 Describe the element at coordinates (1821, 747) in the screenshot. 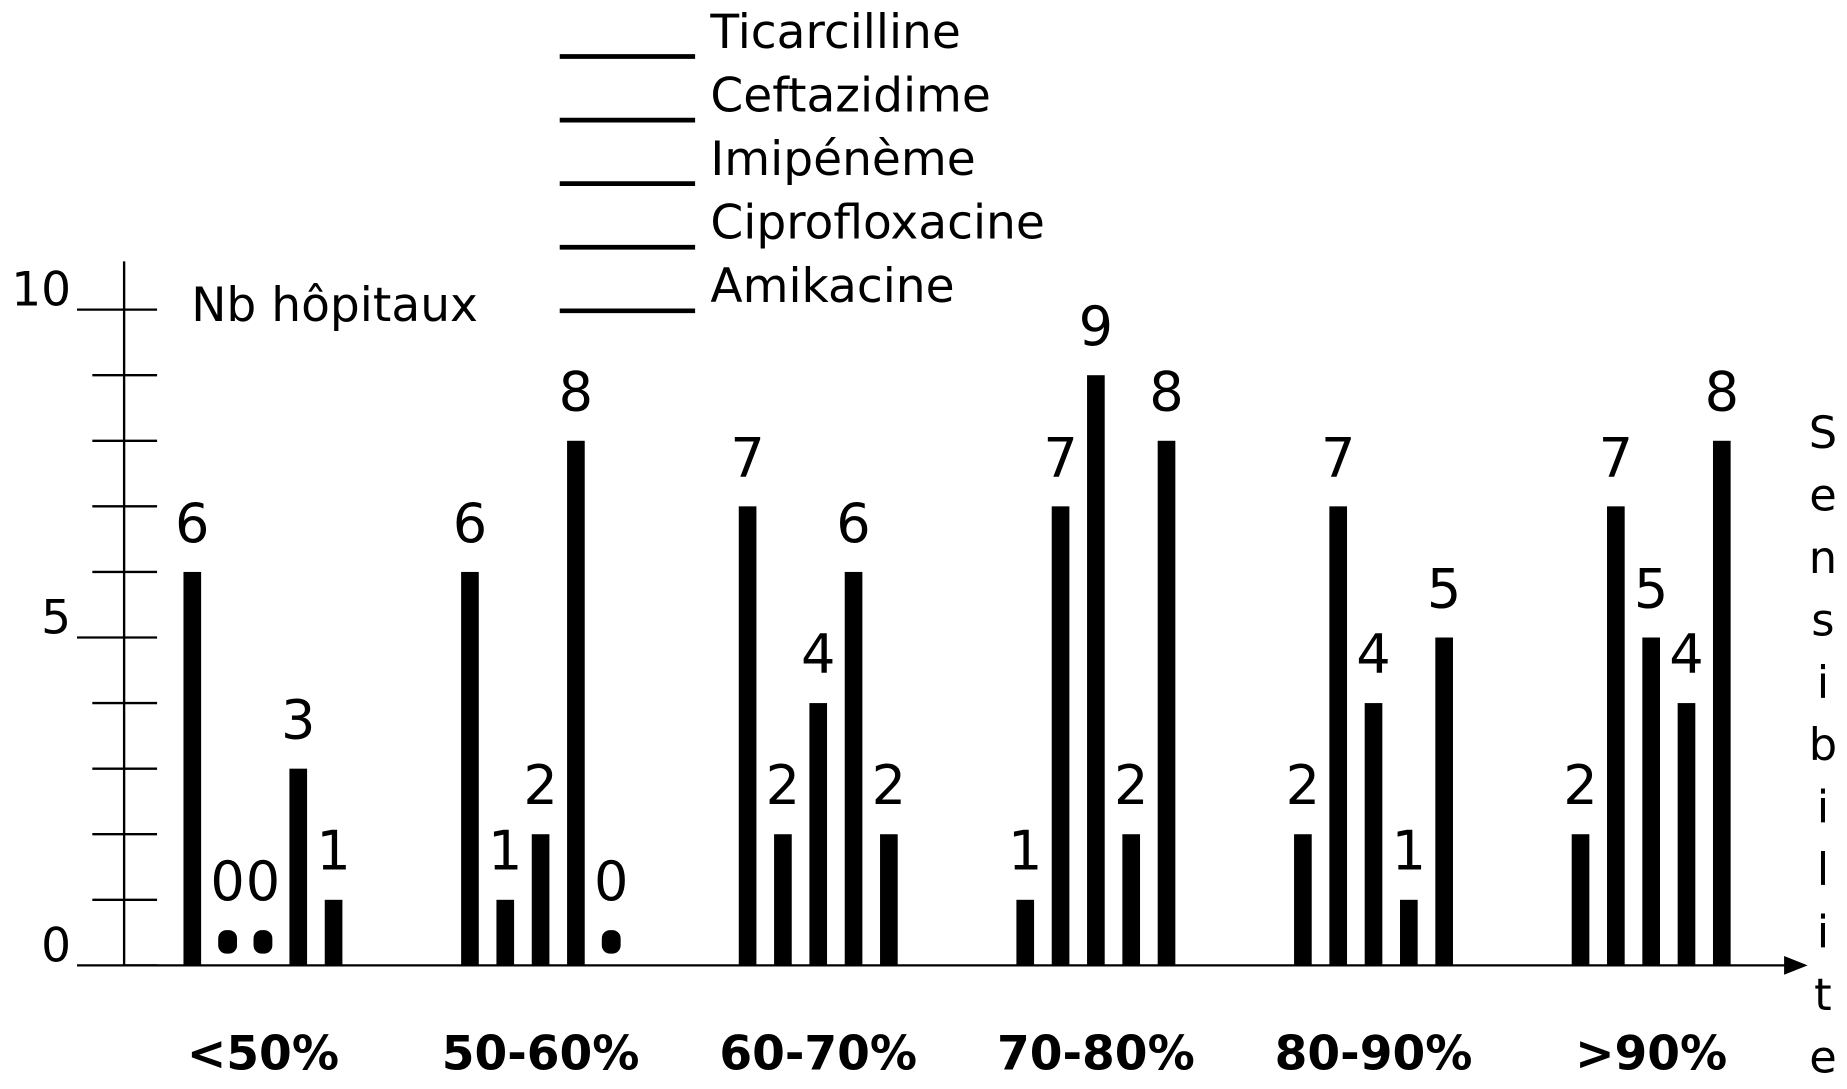

I see `x-axis-label: Sensibilite` at that location.